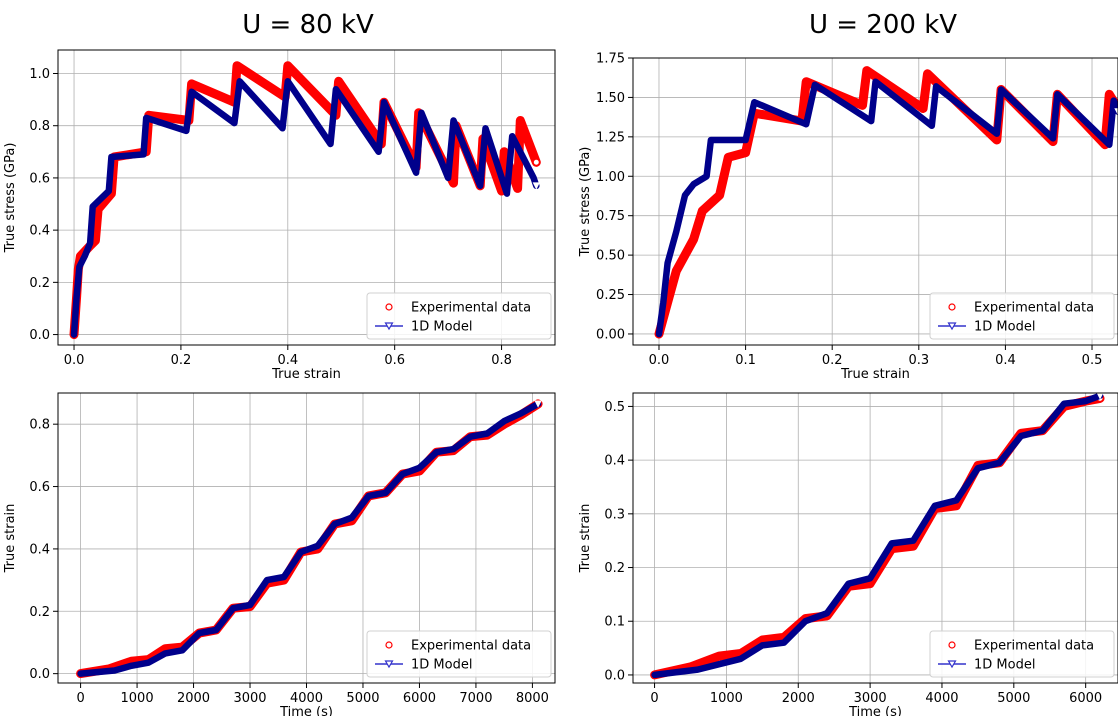 This screenshot has width=1118, height=716. Describe the element at coordinates (610, 256) in the screenshot. I see `y-tick-label: 0.50` at that location.